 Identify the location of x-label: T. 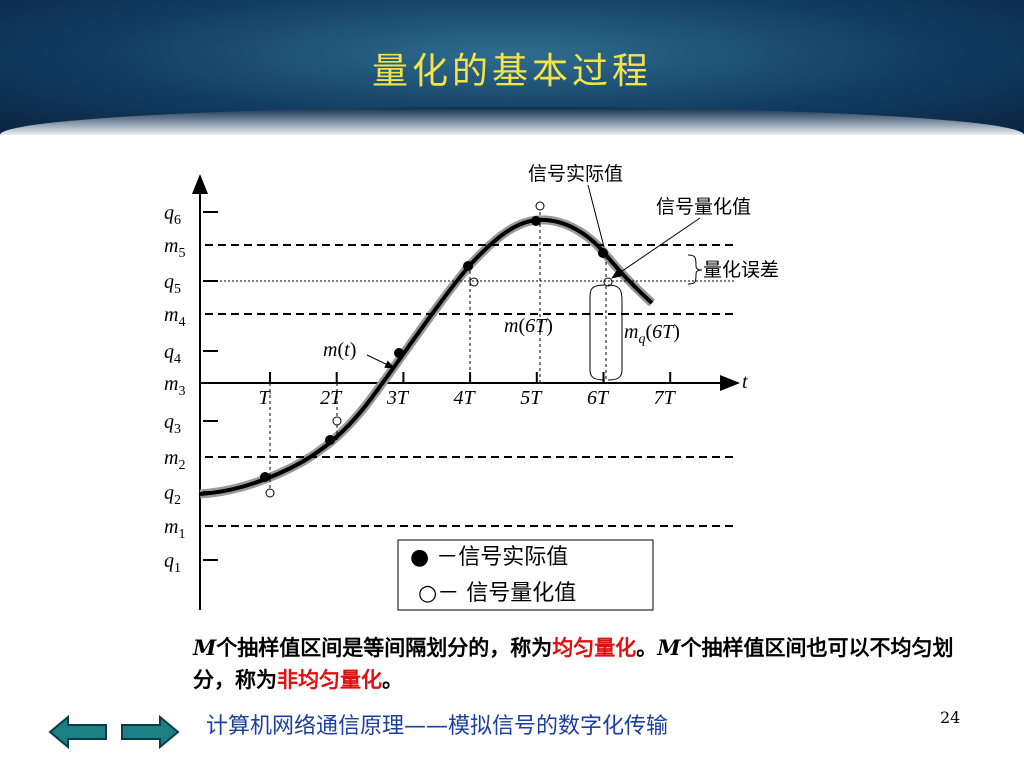
(264, 398).